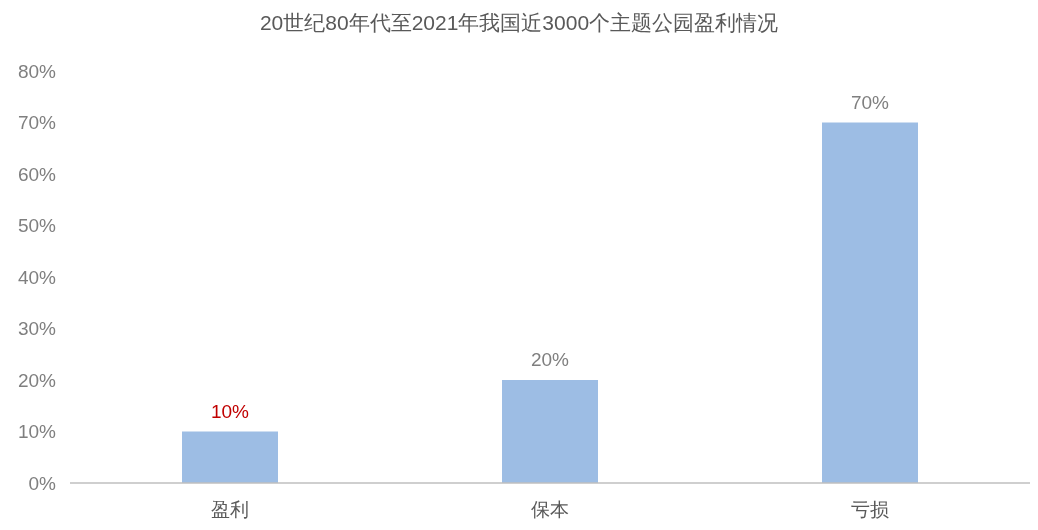 The height and width of the screenshot is (530, 1038). I want to click on y-tick-label: 60%, so click(37, 174).